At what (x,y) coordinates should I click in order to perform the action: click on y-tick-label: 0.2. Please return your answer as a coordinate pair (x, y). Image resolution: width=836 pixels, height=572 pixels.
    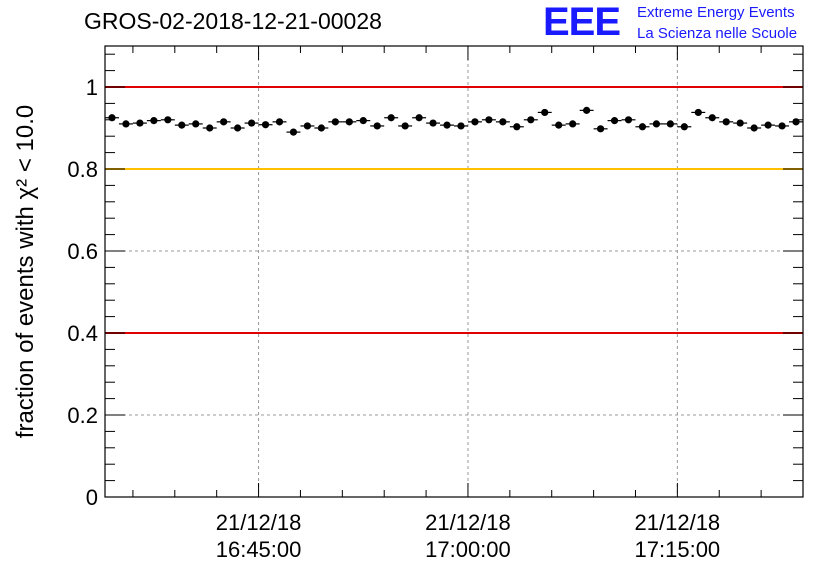
    Looking at the image, I should click on (82, 415).